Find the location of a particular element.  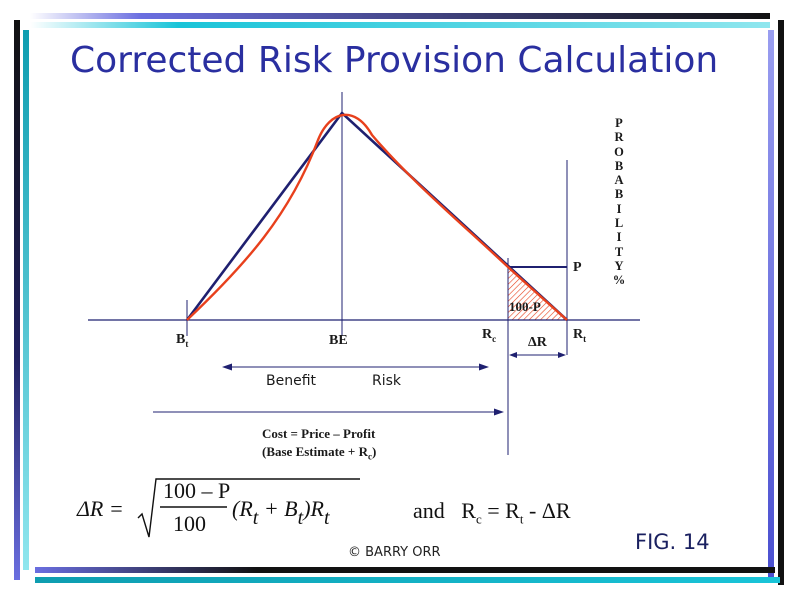

rc-equation: and Rc = Rt - ΔR is located at coordinates (492, 512).